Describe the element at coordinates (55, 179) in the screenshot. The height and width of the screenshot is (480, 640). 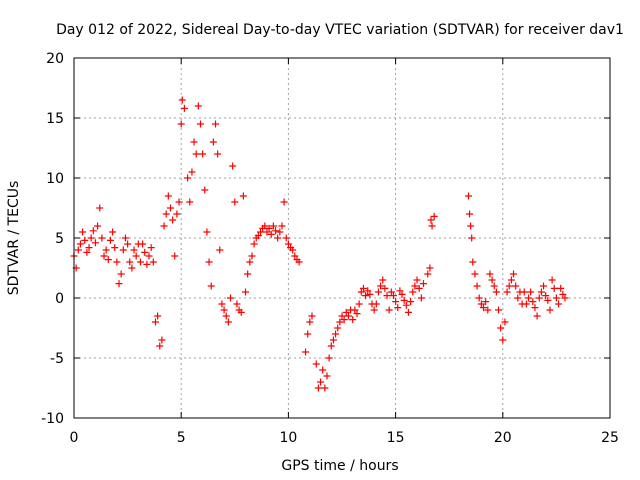
I see `y-tick-label: 10` at that location.